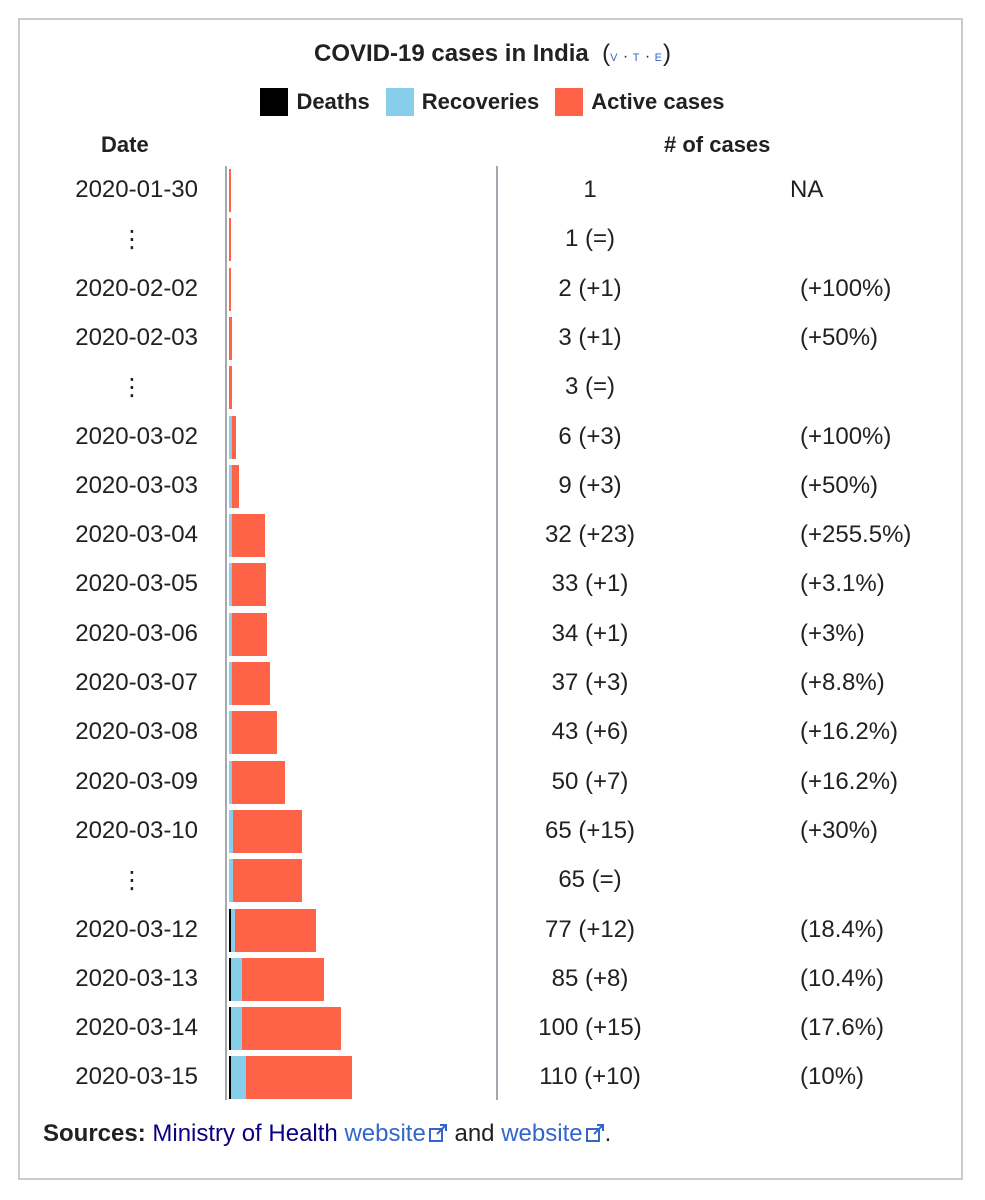  I want to click on row-case-count: 100 (+15), so click(590, 1028).